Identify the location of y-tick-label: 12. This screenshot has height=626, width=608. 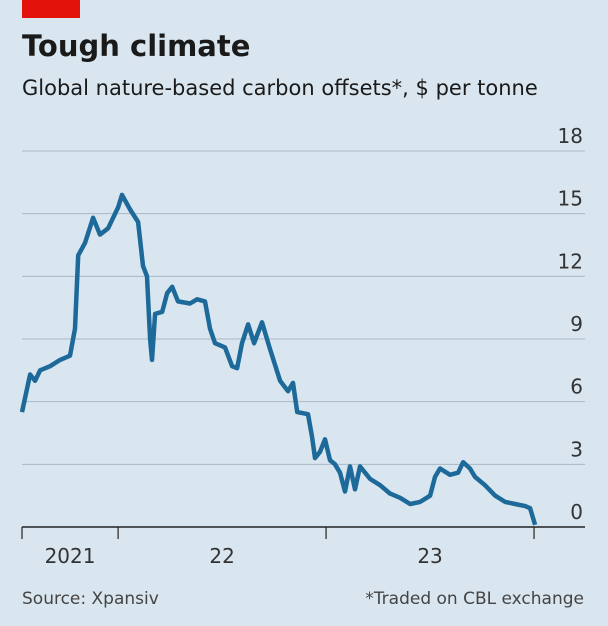
(570, 261).